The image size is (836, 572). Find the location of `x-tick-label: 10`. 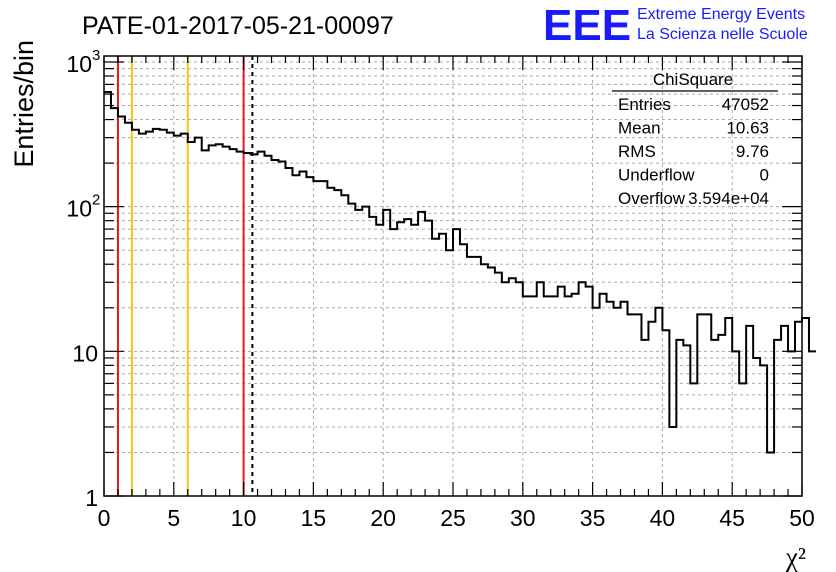

x-tick-label: 10 is located at coordinates (244, 518).